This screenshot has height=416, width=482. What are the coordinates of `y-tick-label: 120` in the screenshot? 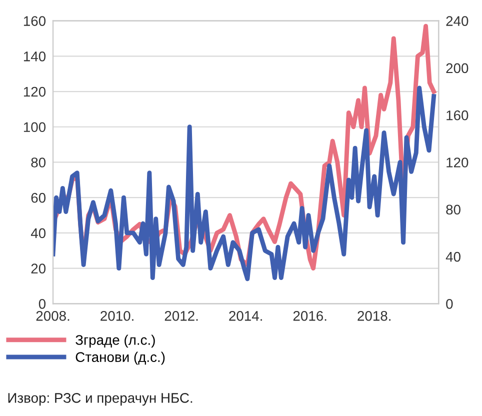 It's located at (35, 91).